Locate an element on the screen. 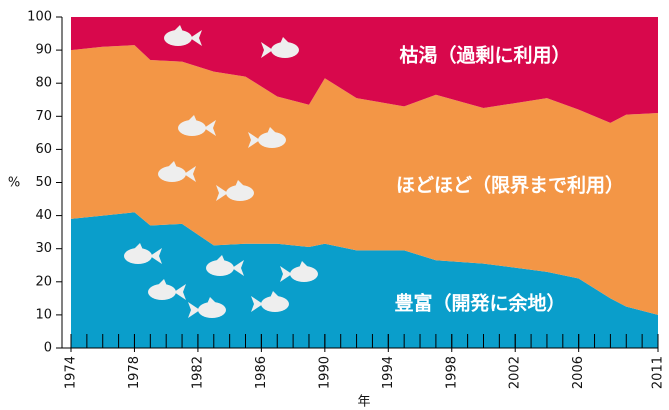 This screenshot has width=669, height=410. y-axis-label: % is located at coordinates (14, 183).